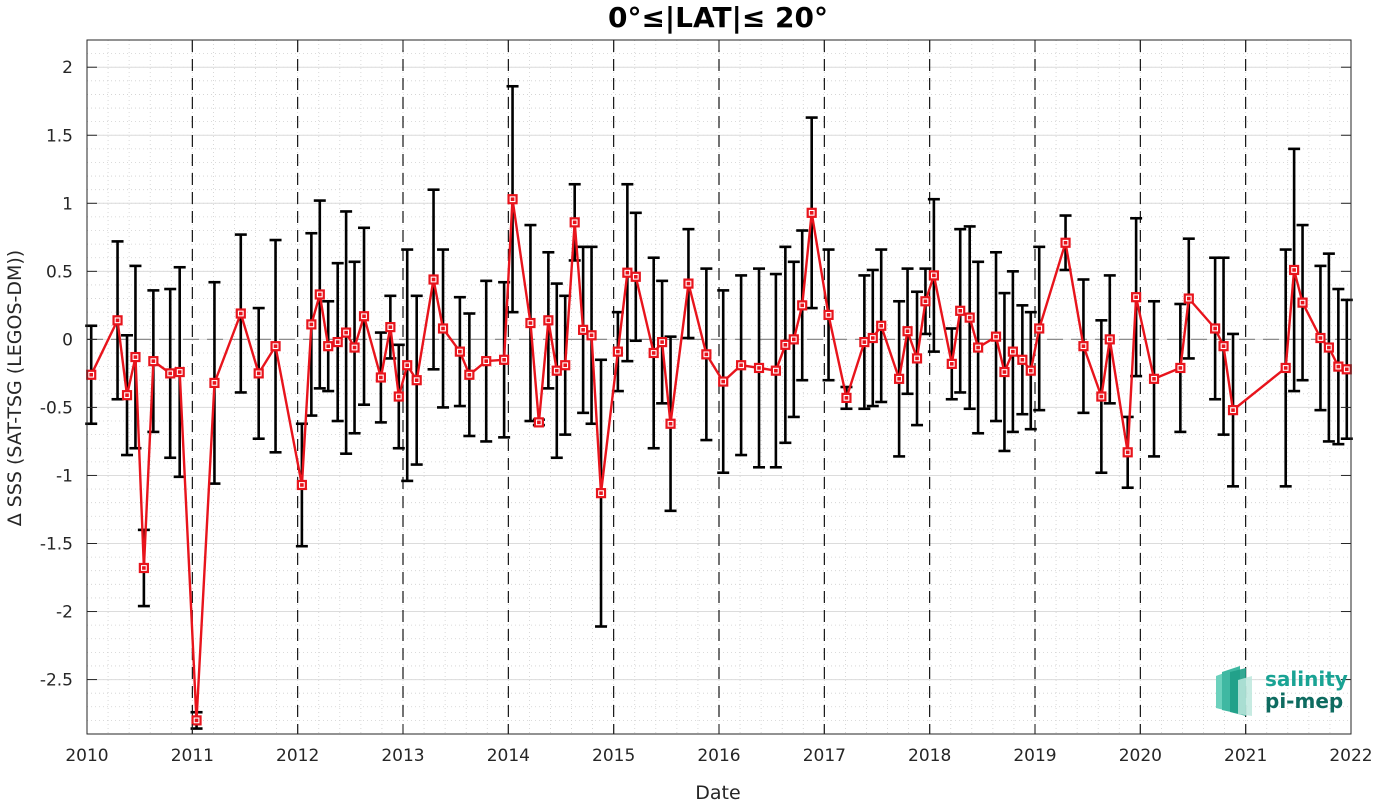 This screenshot has width=1374, height=801. I want to click on y-tick-label: 1.5, so click(59, 136).